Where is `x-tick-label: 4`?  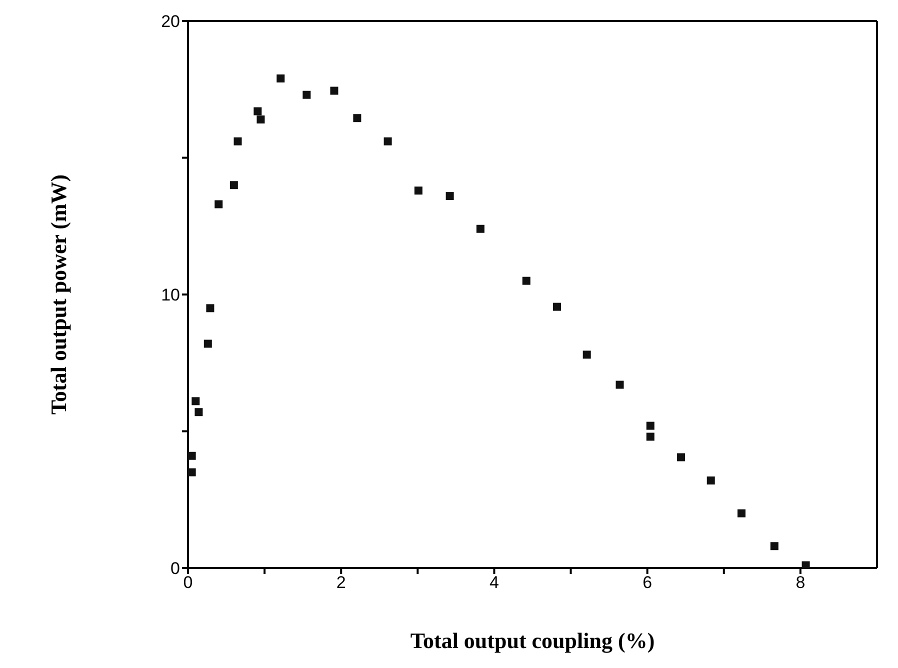 x-tick-label: 4 is located at coordinates (494, 582).